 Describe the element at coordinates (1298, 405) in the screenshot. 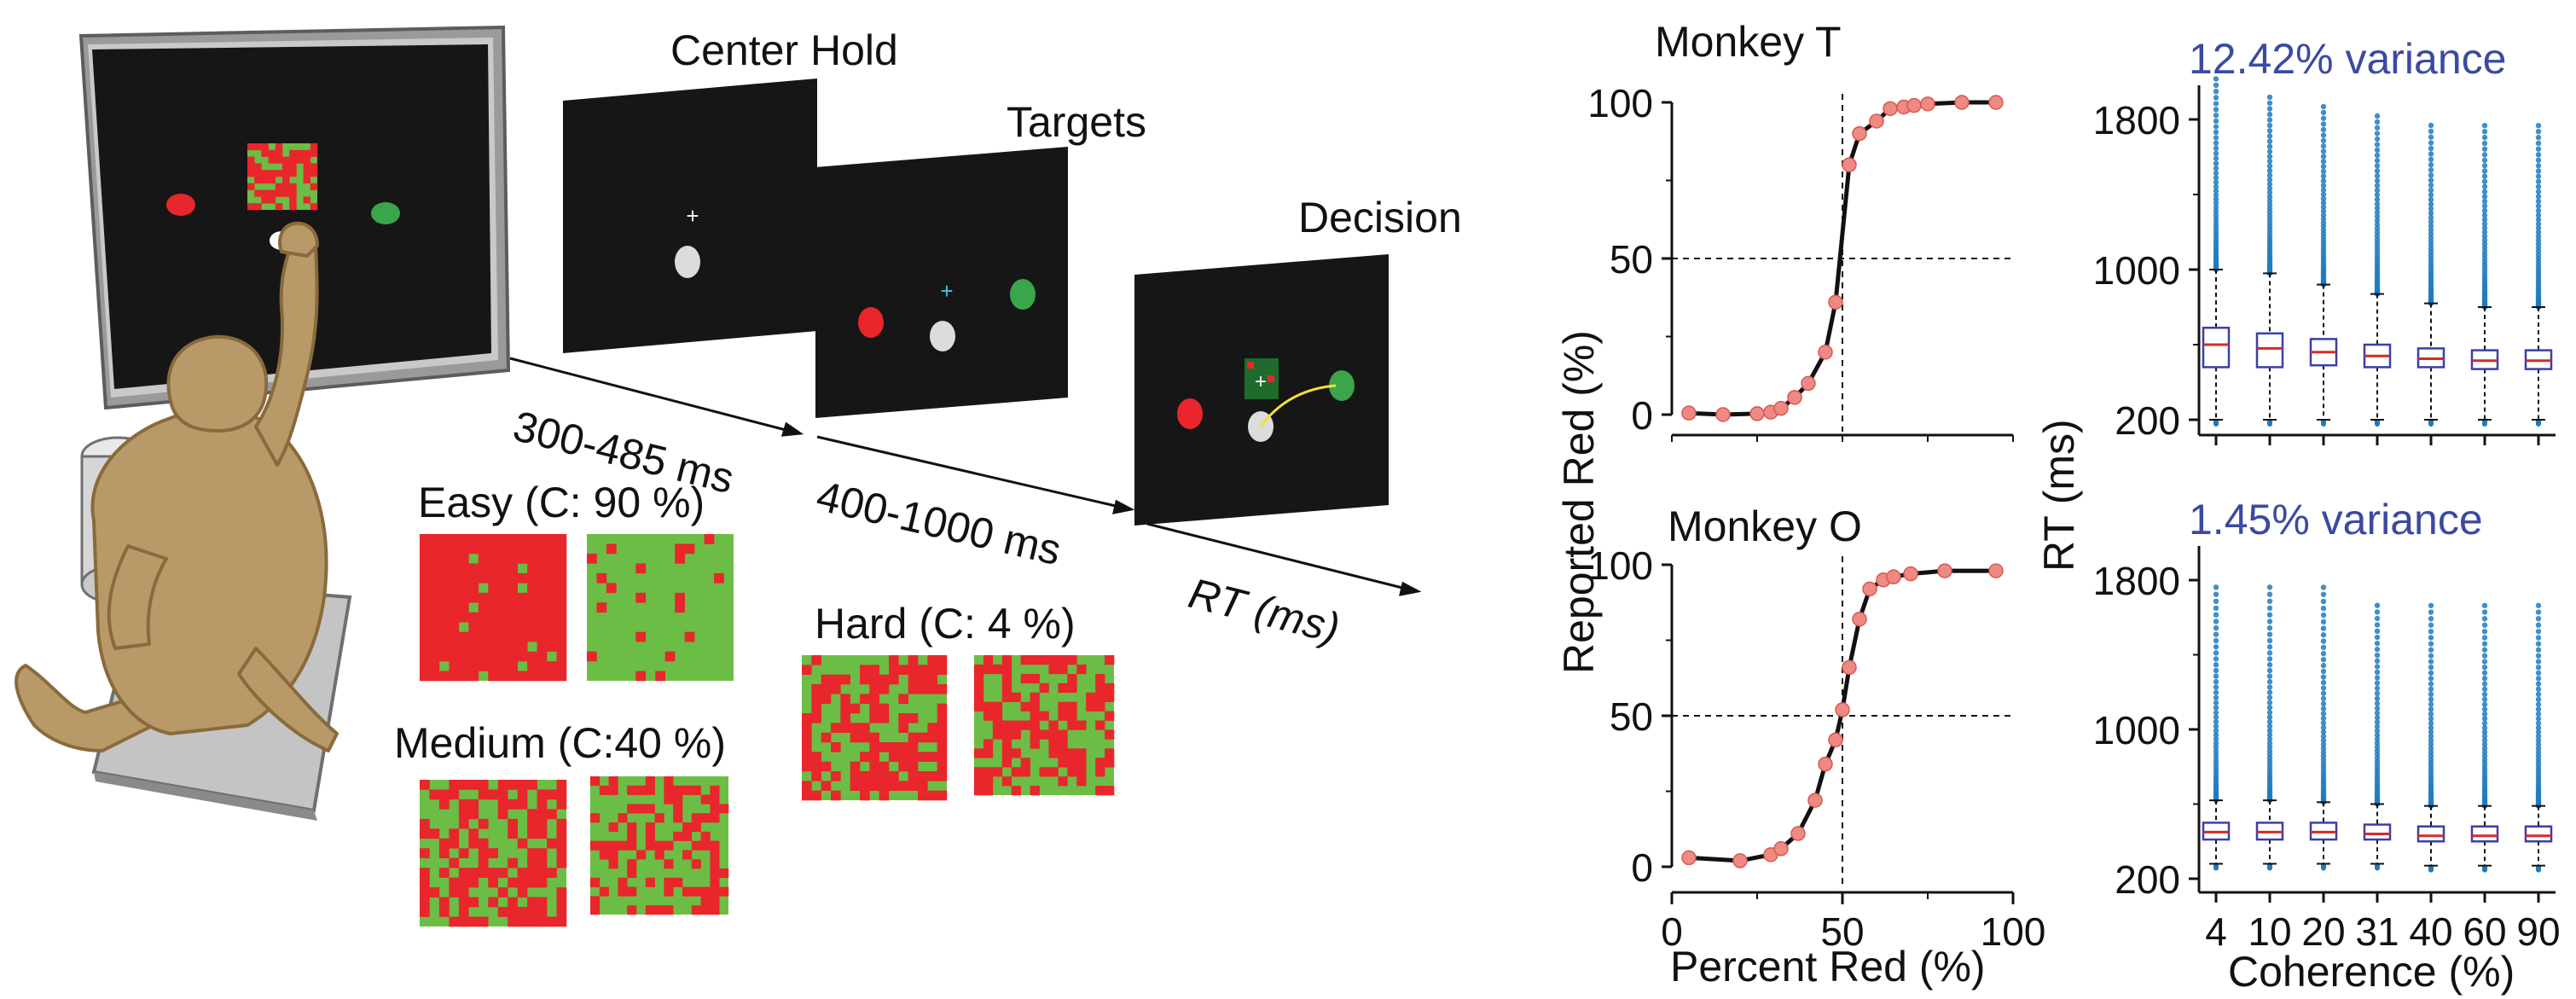

I see `decision-reach-path` at that location.